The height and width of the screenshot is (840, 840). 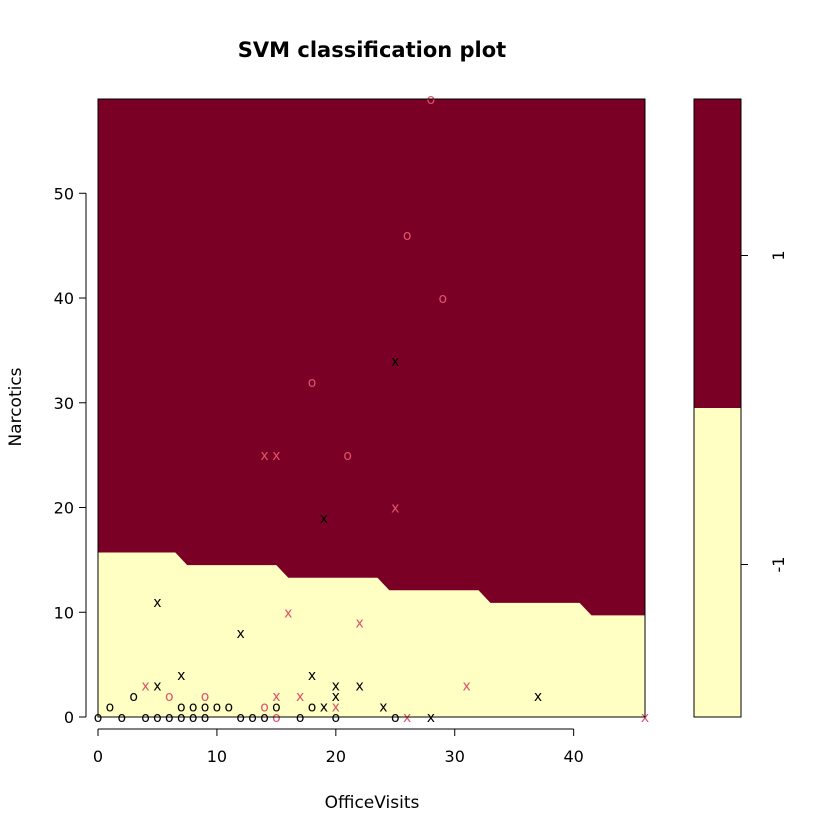 I want to click on x-tick-label: 40, so click(x=573, y=756).